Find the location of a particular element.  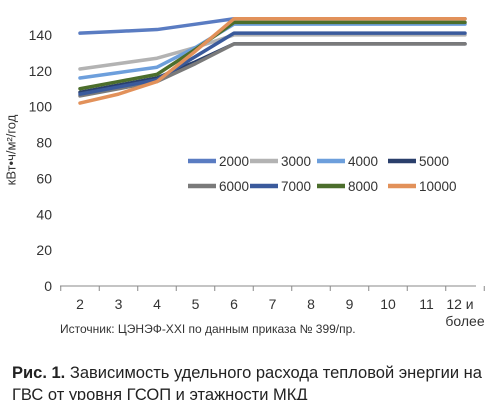

x-tick-label: 12 и is located at coordinates (459, 304).